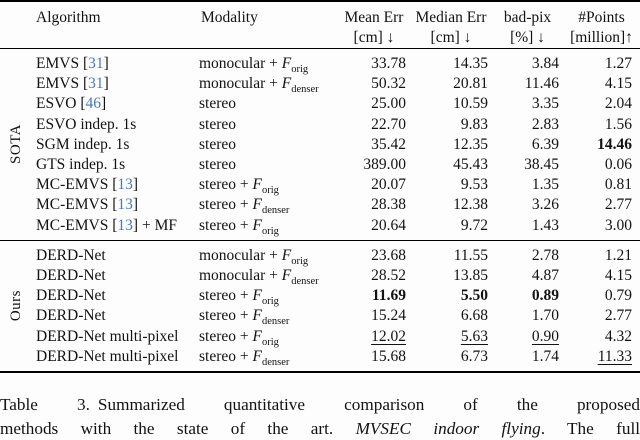 The image size is (640, 440). What do you see at coordinates (618, 104) in the screenshot?
I see `value-cell: 2.04` at bounding box center [618, 104].